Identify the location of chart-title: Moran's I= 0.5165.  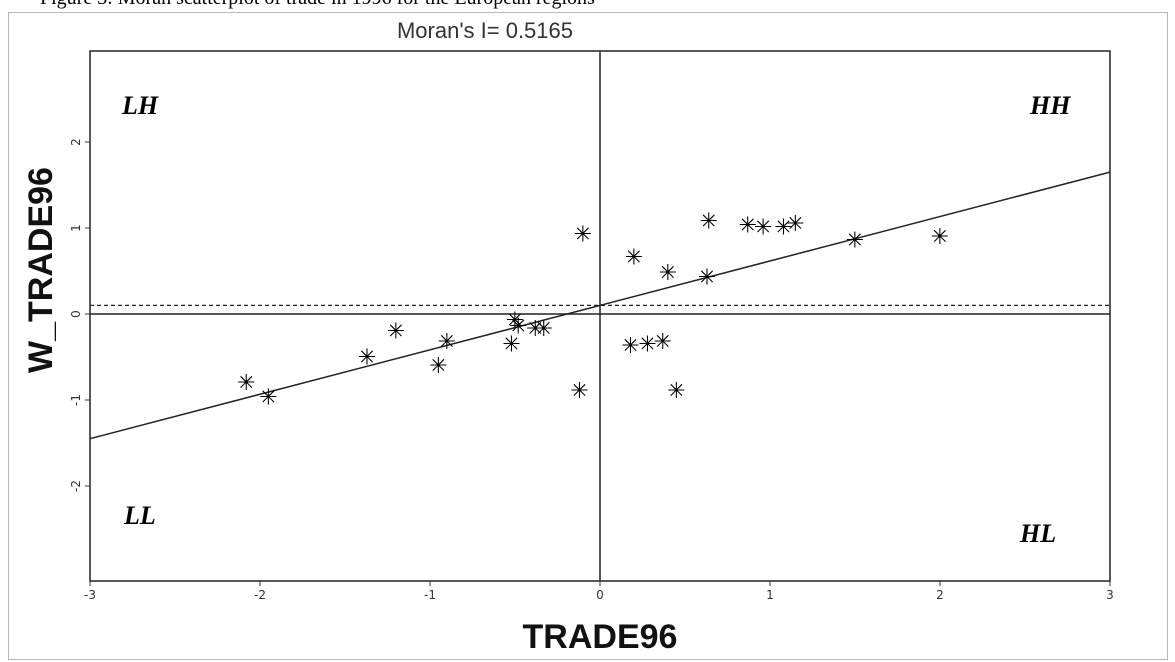
(485, 30).